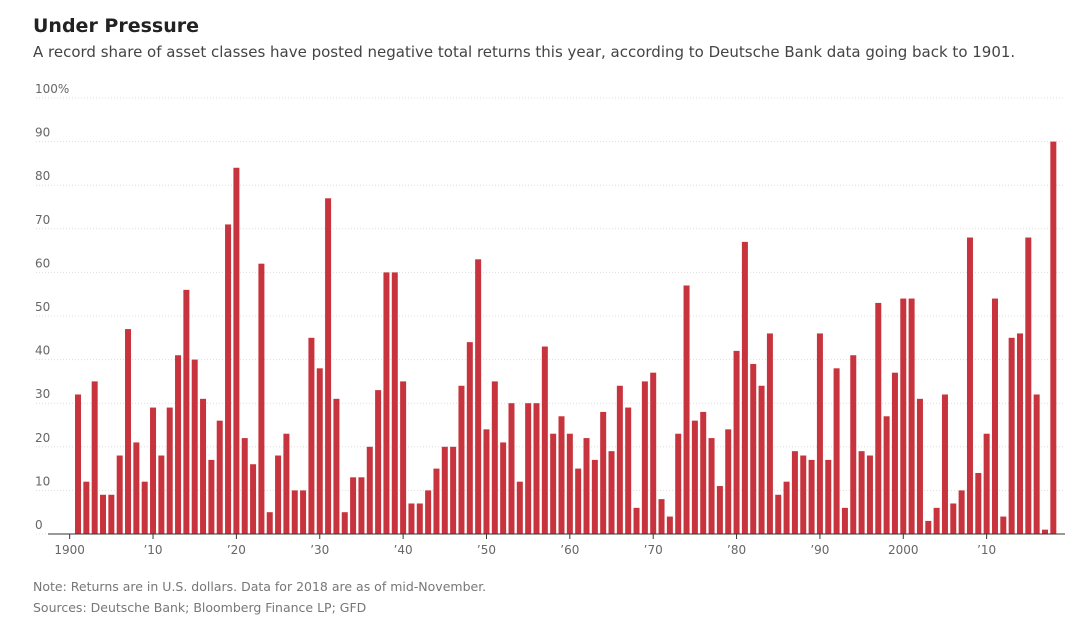  I want to click on x-tick-label: ’50, so click(486, 550).